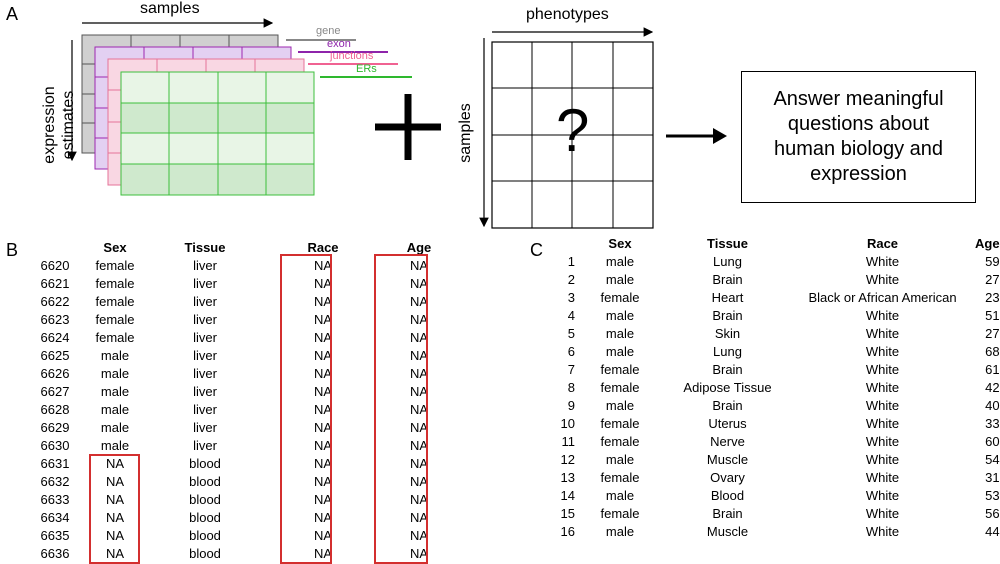 The height and width of the screenshot is (564, 1000). Describe the element at coordinates (858, 174) in the screenshot. I see `answer-line-4: expression` at that location.